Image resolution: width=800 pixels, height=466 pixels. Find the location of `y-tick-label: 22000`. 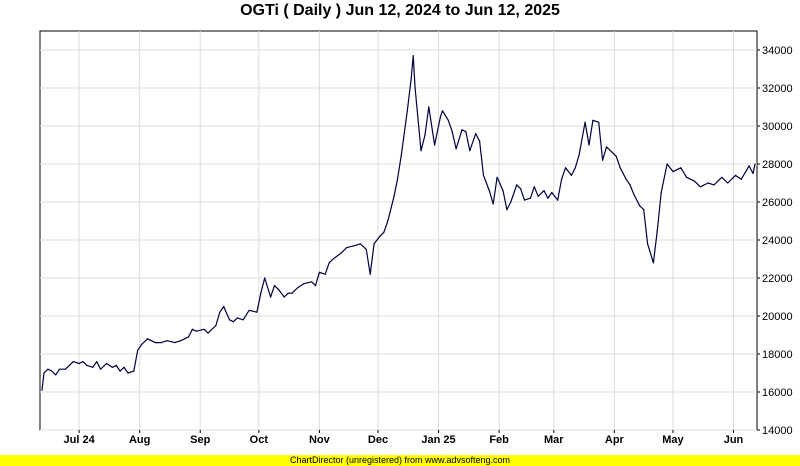

y-tick-label: 22000 is located at coordinates (777, 279).